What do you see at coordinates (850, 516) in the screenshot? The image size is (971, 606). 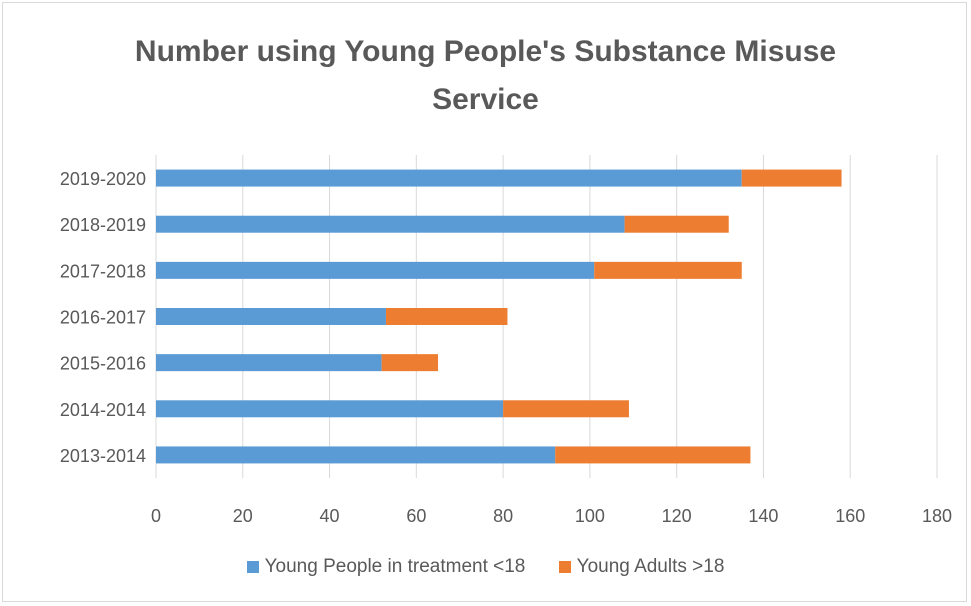 I see `x-tick-label-160: 160` at bounding box center [850, 516].